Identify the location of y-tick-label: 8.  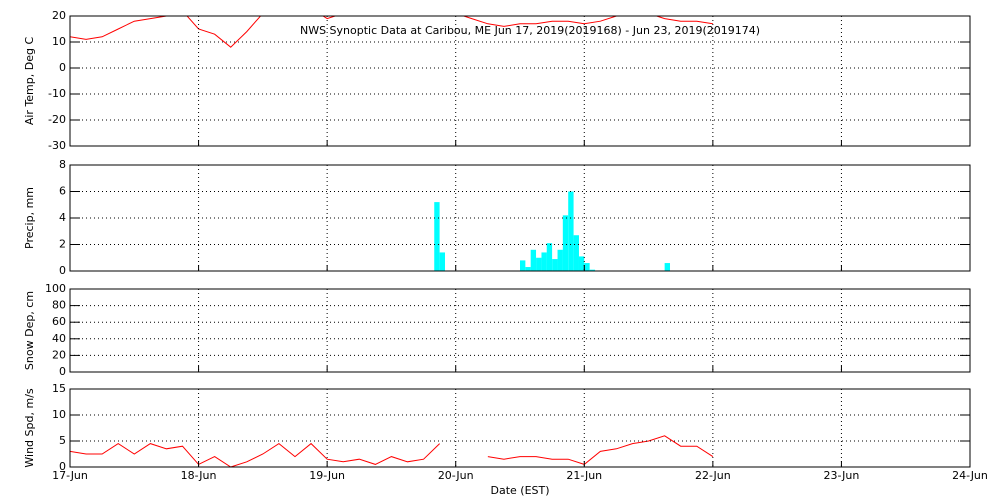
(62, 164).